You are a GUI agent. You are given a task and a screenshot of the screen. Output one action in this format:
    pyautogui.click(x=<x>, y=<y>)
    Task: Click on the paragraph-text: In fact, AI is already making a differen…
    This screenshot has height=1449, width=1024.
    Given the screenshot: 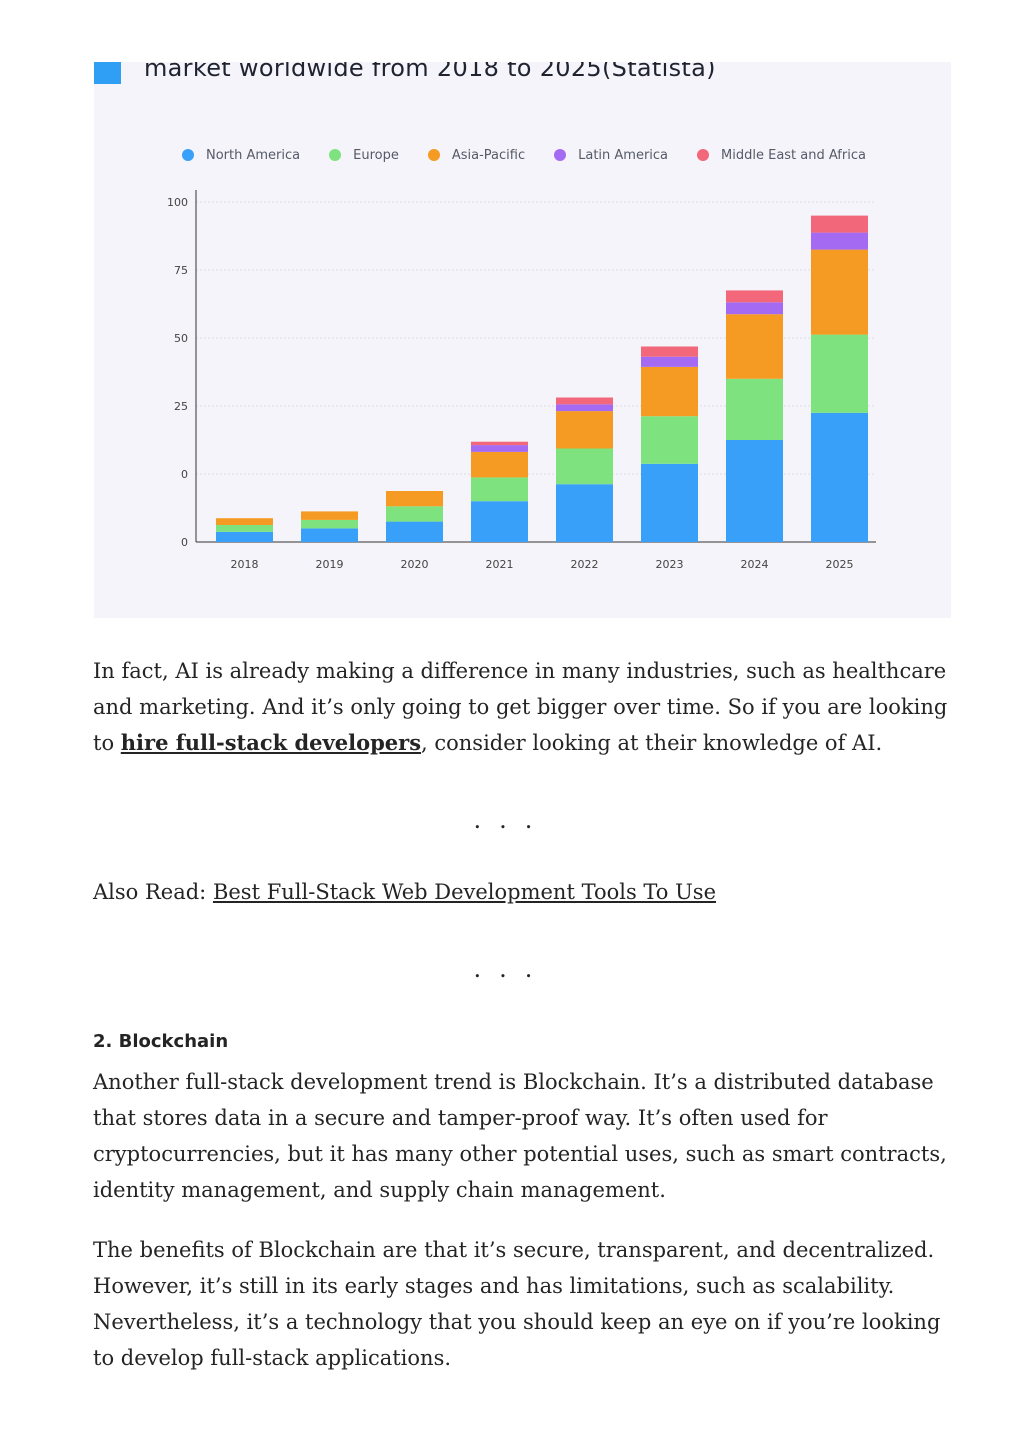 What is the action you would take?
    pyautogui.click(x=520, y=707)
    